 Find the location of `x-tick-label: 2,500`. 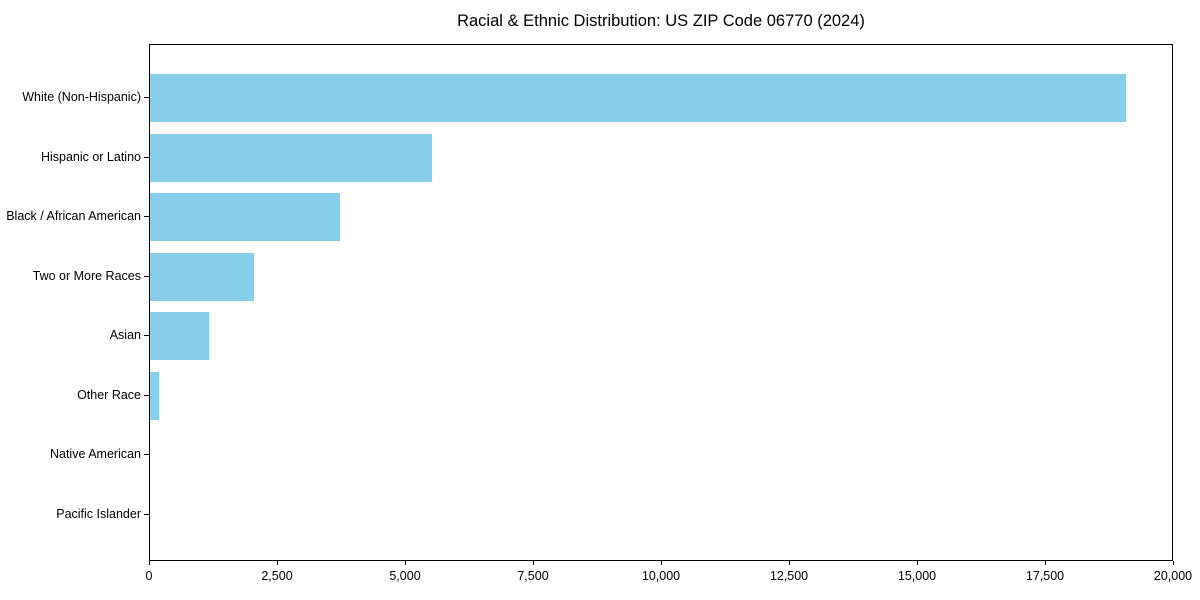

x-tick-label: 2,500 is located at coordinates (277, 576).